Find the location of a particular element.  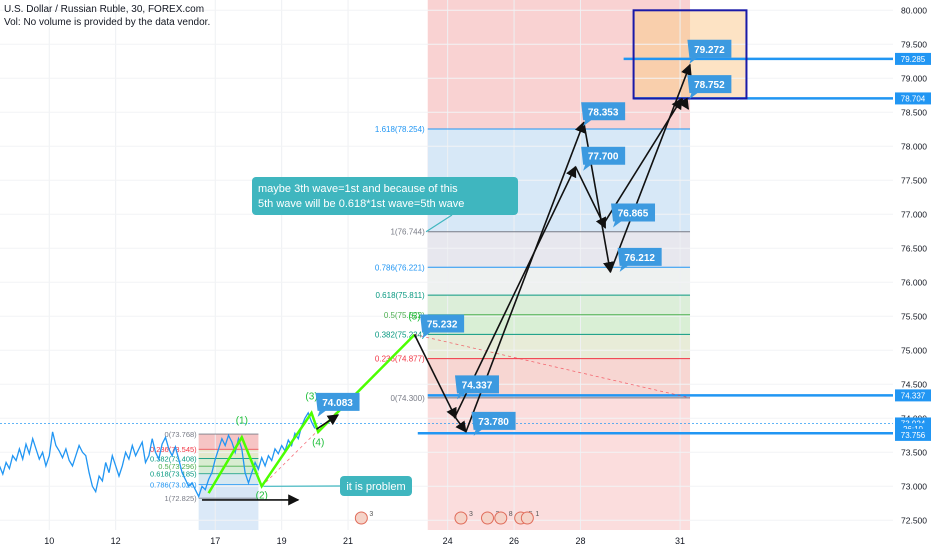

price-tick-14: 79.500 is located at coordinates (914, 44).